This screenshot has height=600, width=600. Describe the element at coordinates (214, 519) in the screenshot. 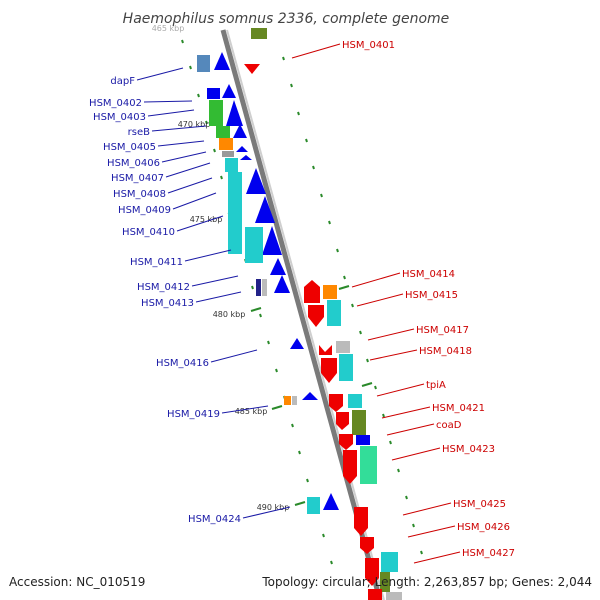

I see `gene-label-hsm0424: HSM_0424` at that location.